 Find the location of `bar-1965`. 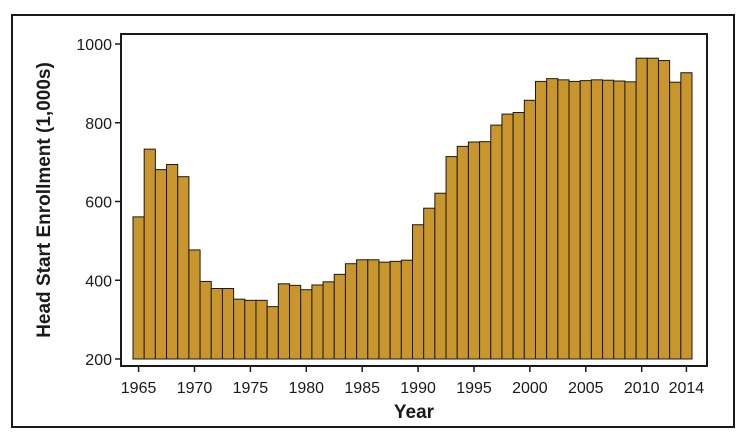

bar-1965 is located at coordinates (138, 288).